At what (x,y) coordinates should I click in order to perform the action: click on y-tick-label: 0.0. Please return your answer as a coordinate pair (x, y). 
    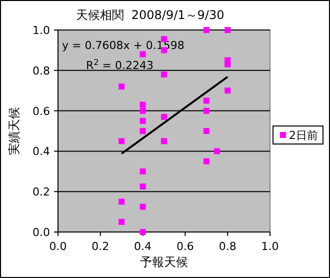
    Looking at the image, I should click on (41, 232).